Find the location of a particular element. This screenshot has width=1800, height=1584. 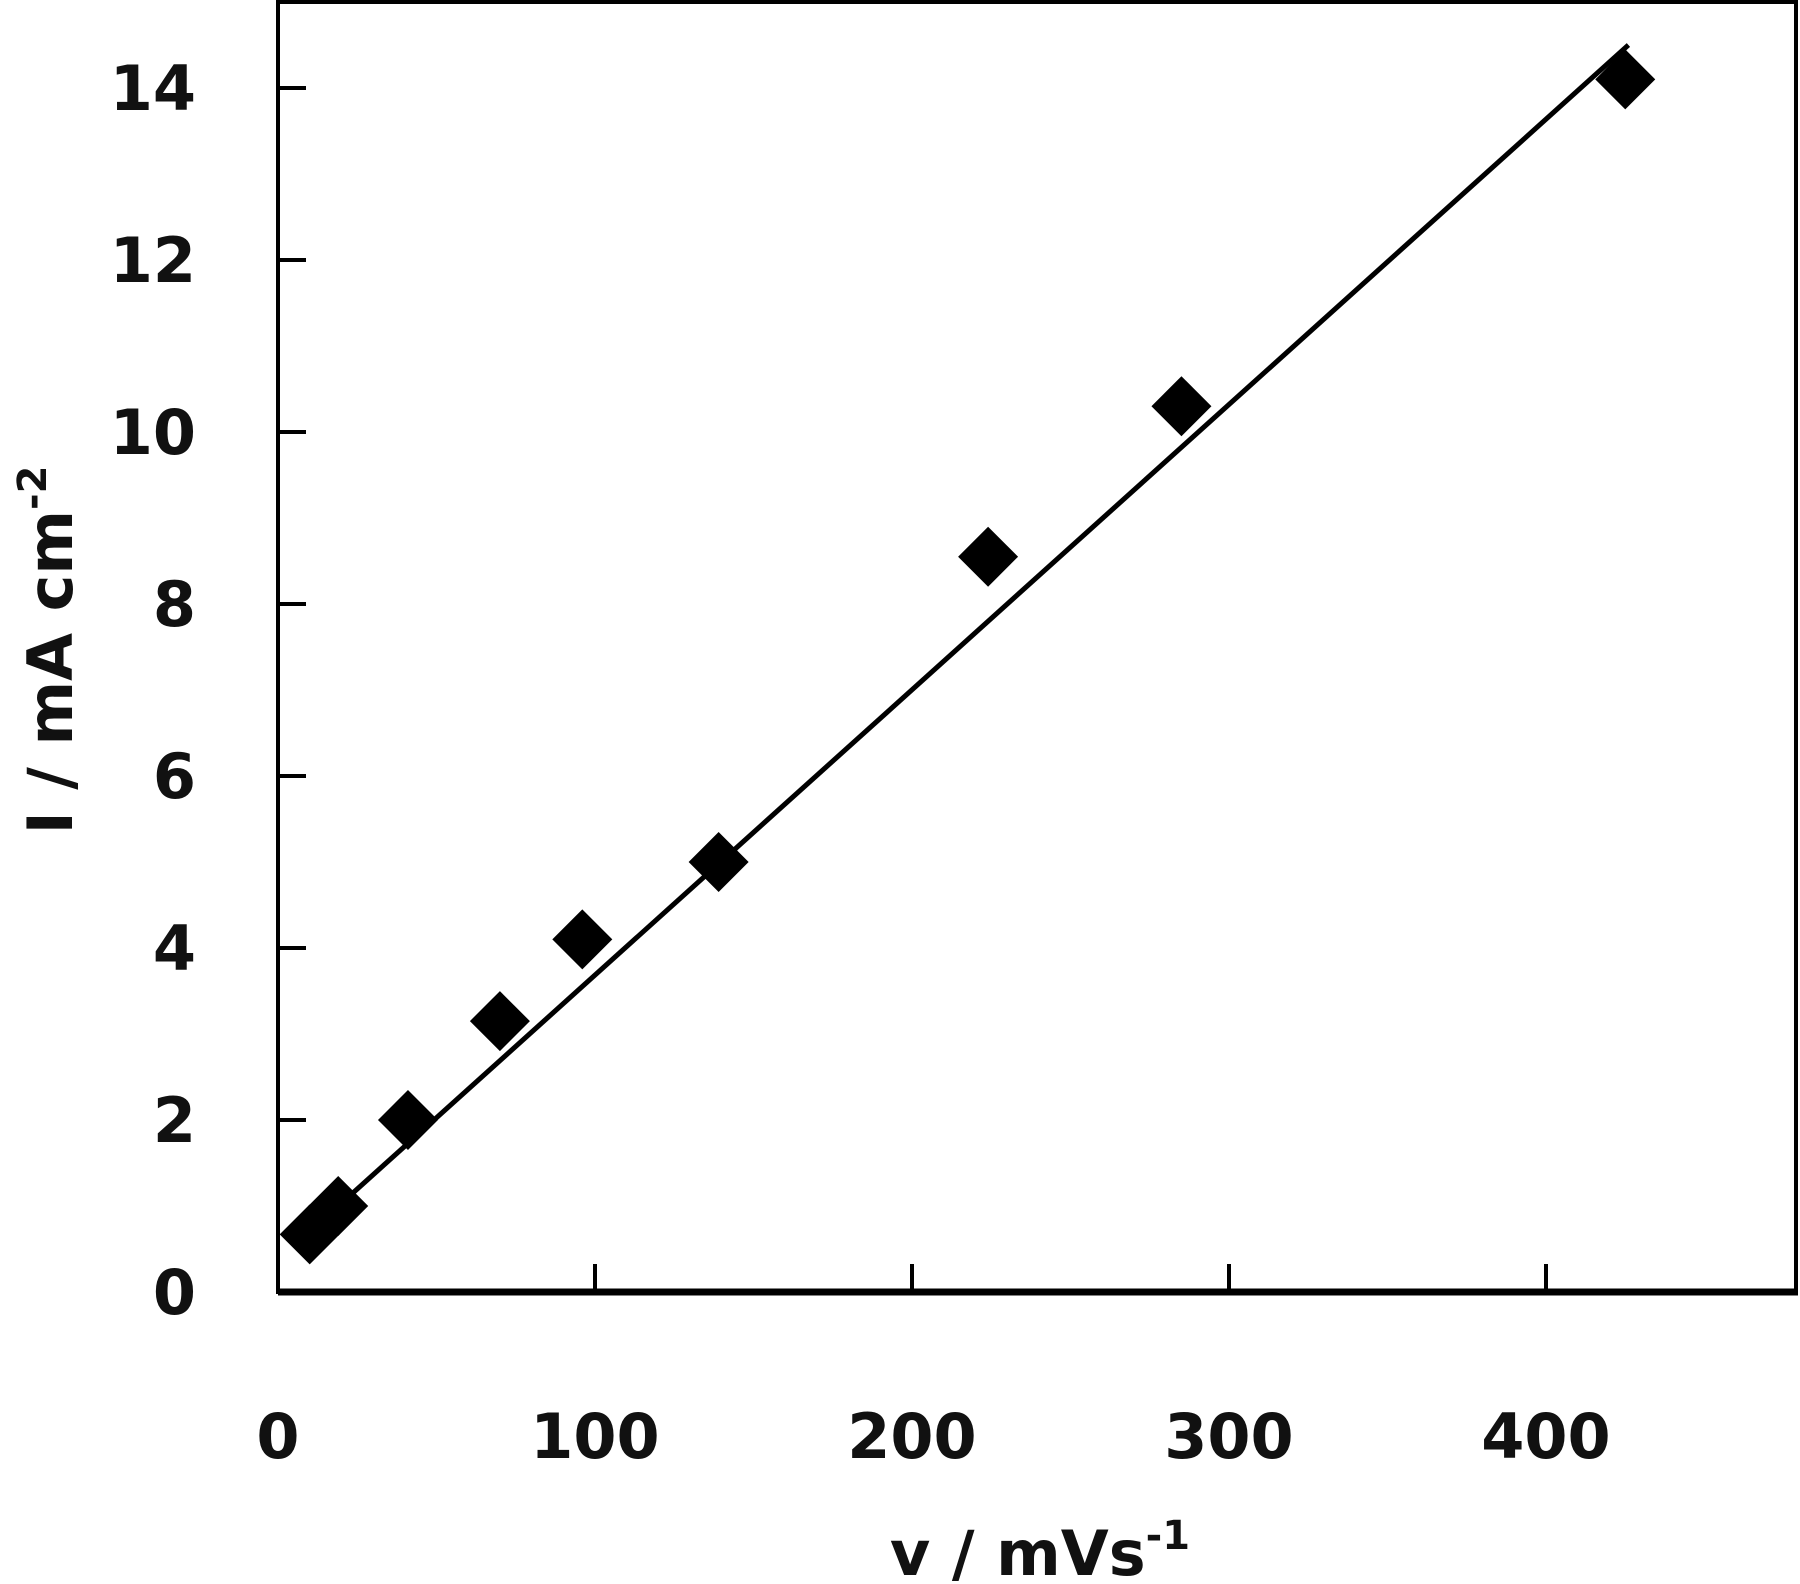

y-tick-label: 4 is located at coordinates (174, 948).